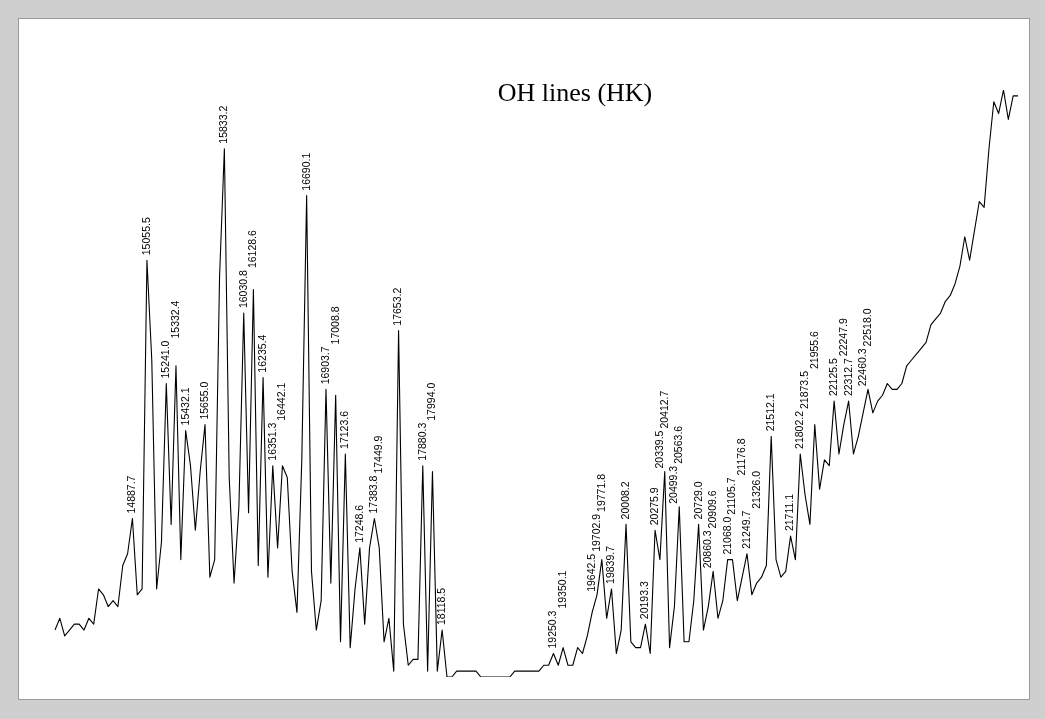 Image resolution: width=1045 pixels, height=719 pixels. I want to click on x-tick-label: 21711.1, so click(789, 512).